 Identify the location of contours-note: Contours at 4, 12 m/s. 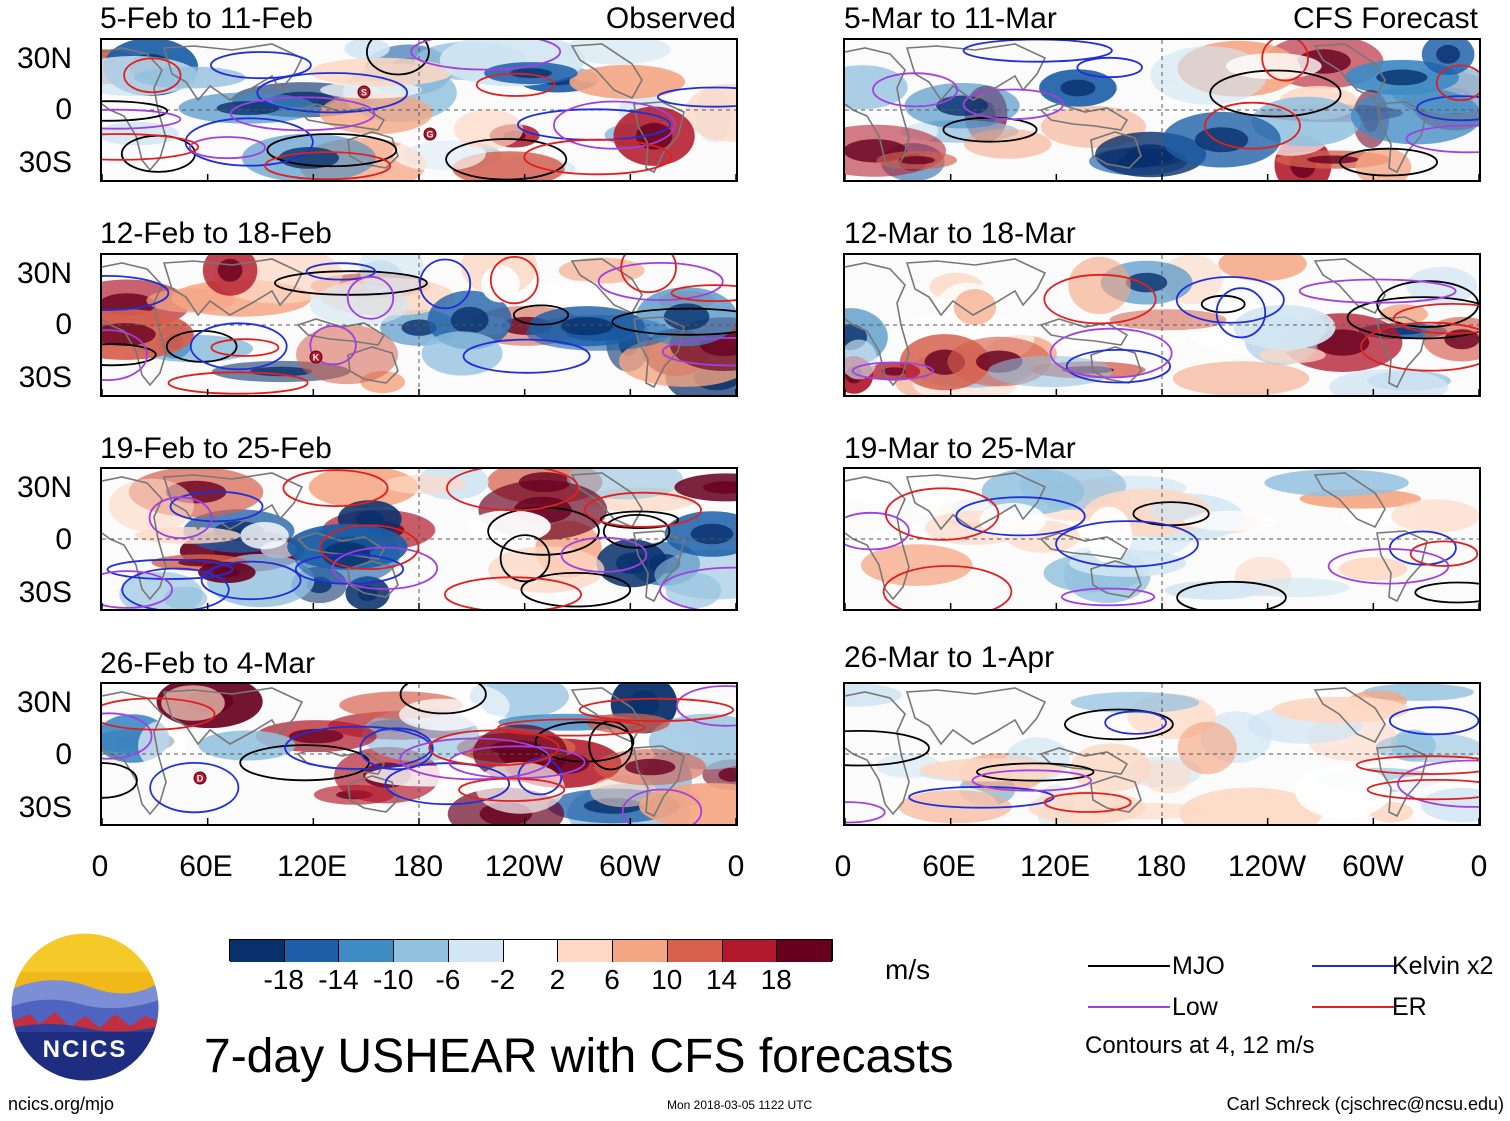
(1200, 1045).